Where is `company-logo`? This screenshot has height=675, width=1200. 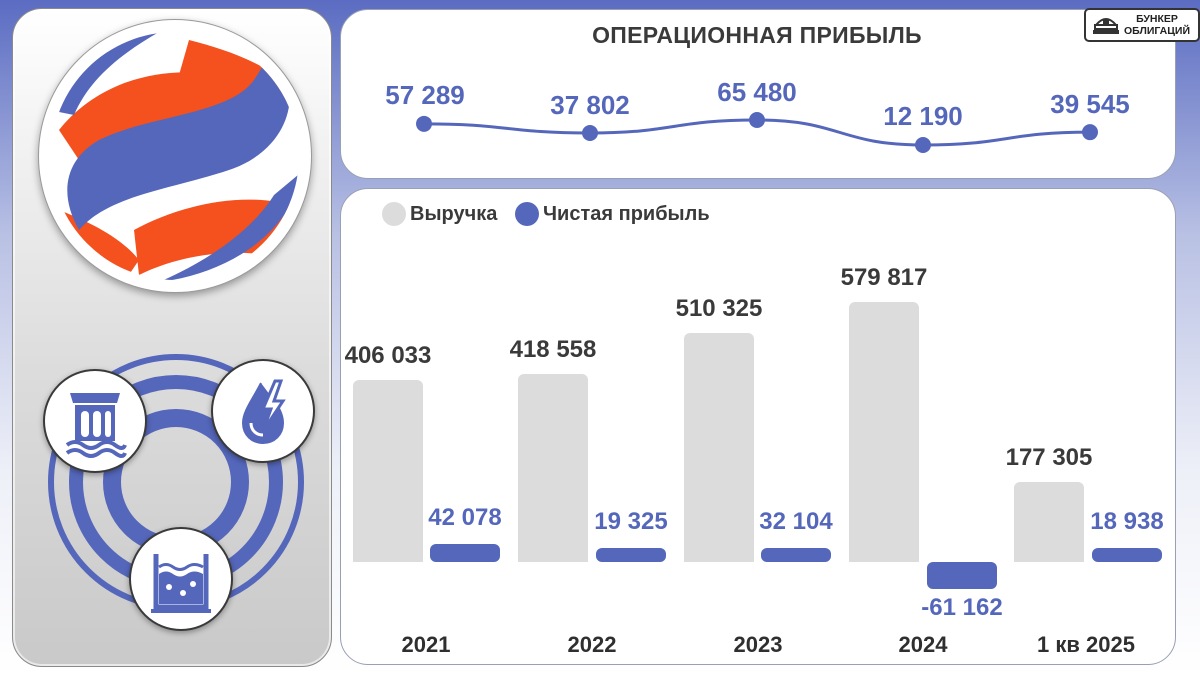 company-logo is located at coordinates (175, 156).